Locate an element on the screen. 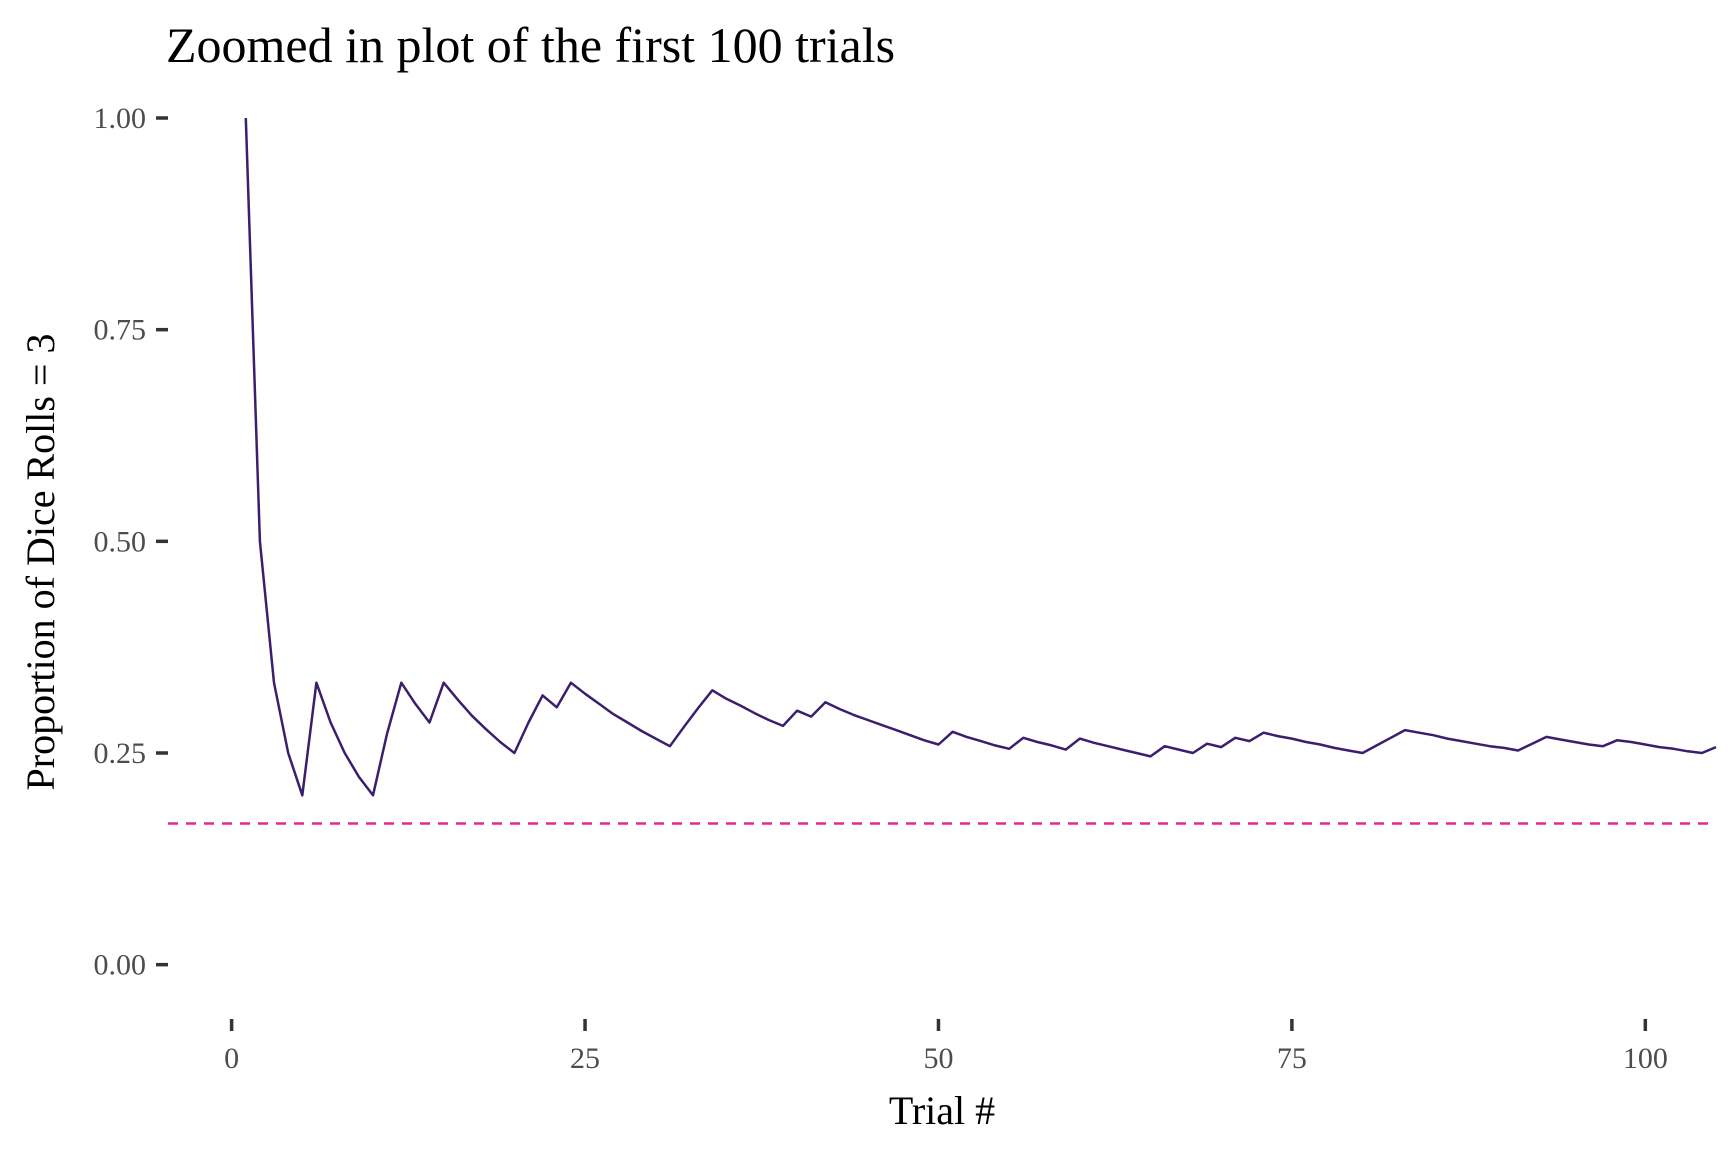 The width and height of the screenshot is (1728, 1157). x-tick-label: 100 is located at coordinates (1645, 1058).